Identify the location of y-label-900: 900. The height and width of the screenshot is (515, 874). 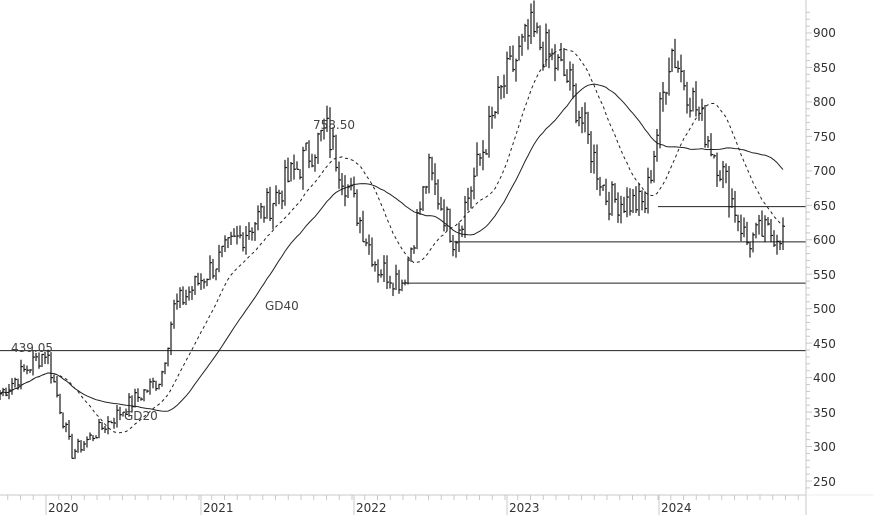
(824, 33).